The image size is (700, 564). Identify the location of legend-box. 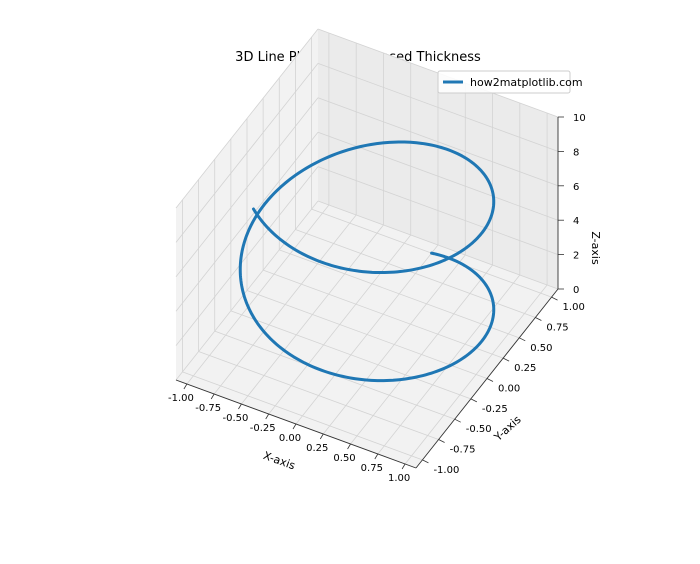
(504, 82).